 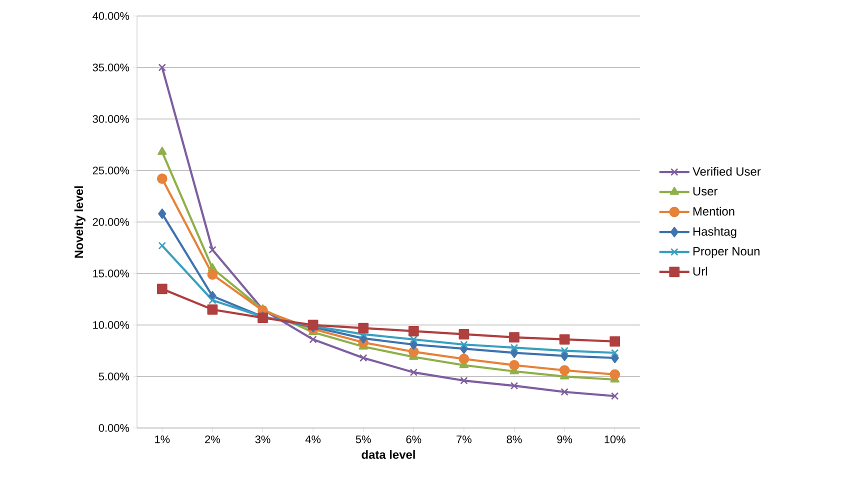 I want to click on y-tick-label: 5.00%, so click(x=114, y=376).